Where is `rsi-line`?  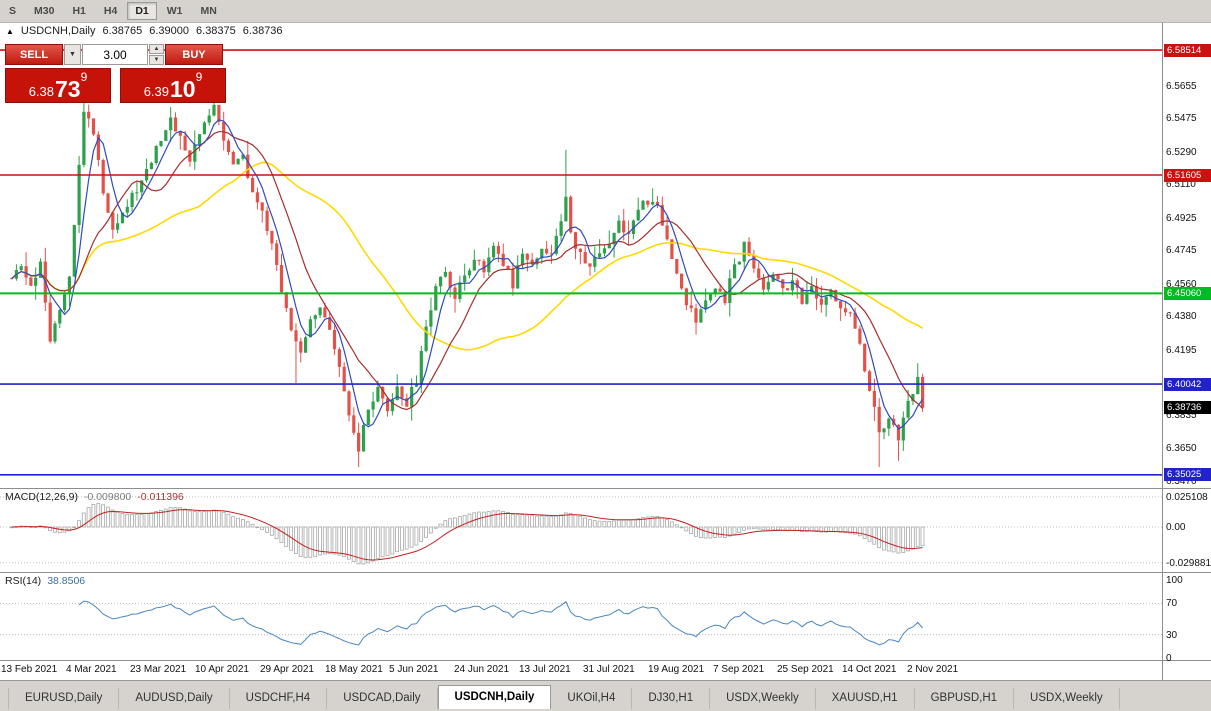 rsi-line is located at coordinates (500, 623).